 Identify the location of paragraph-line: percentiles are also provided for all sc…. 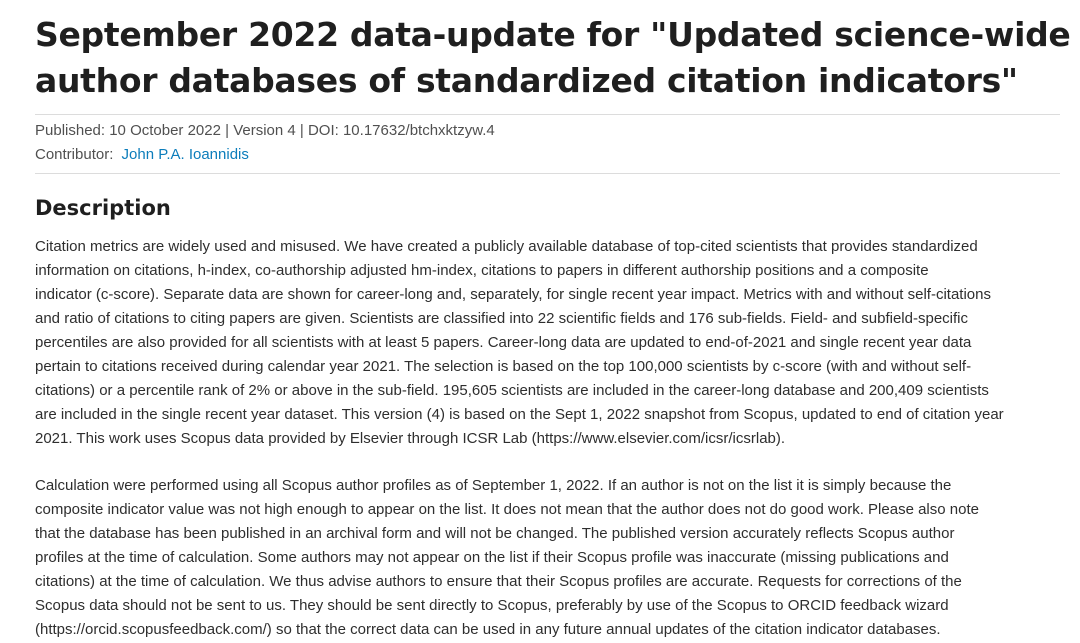
(503, 342).